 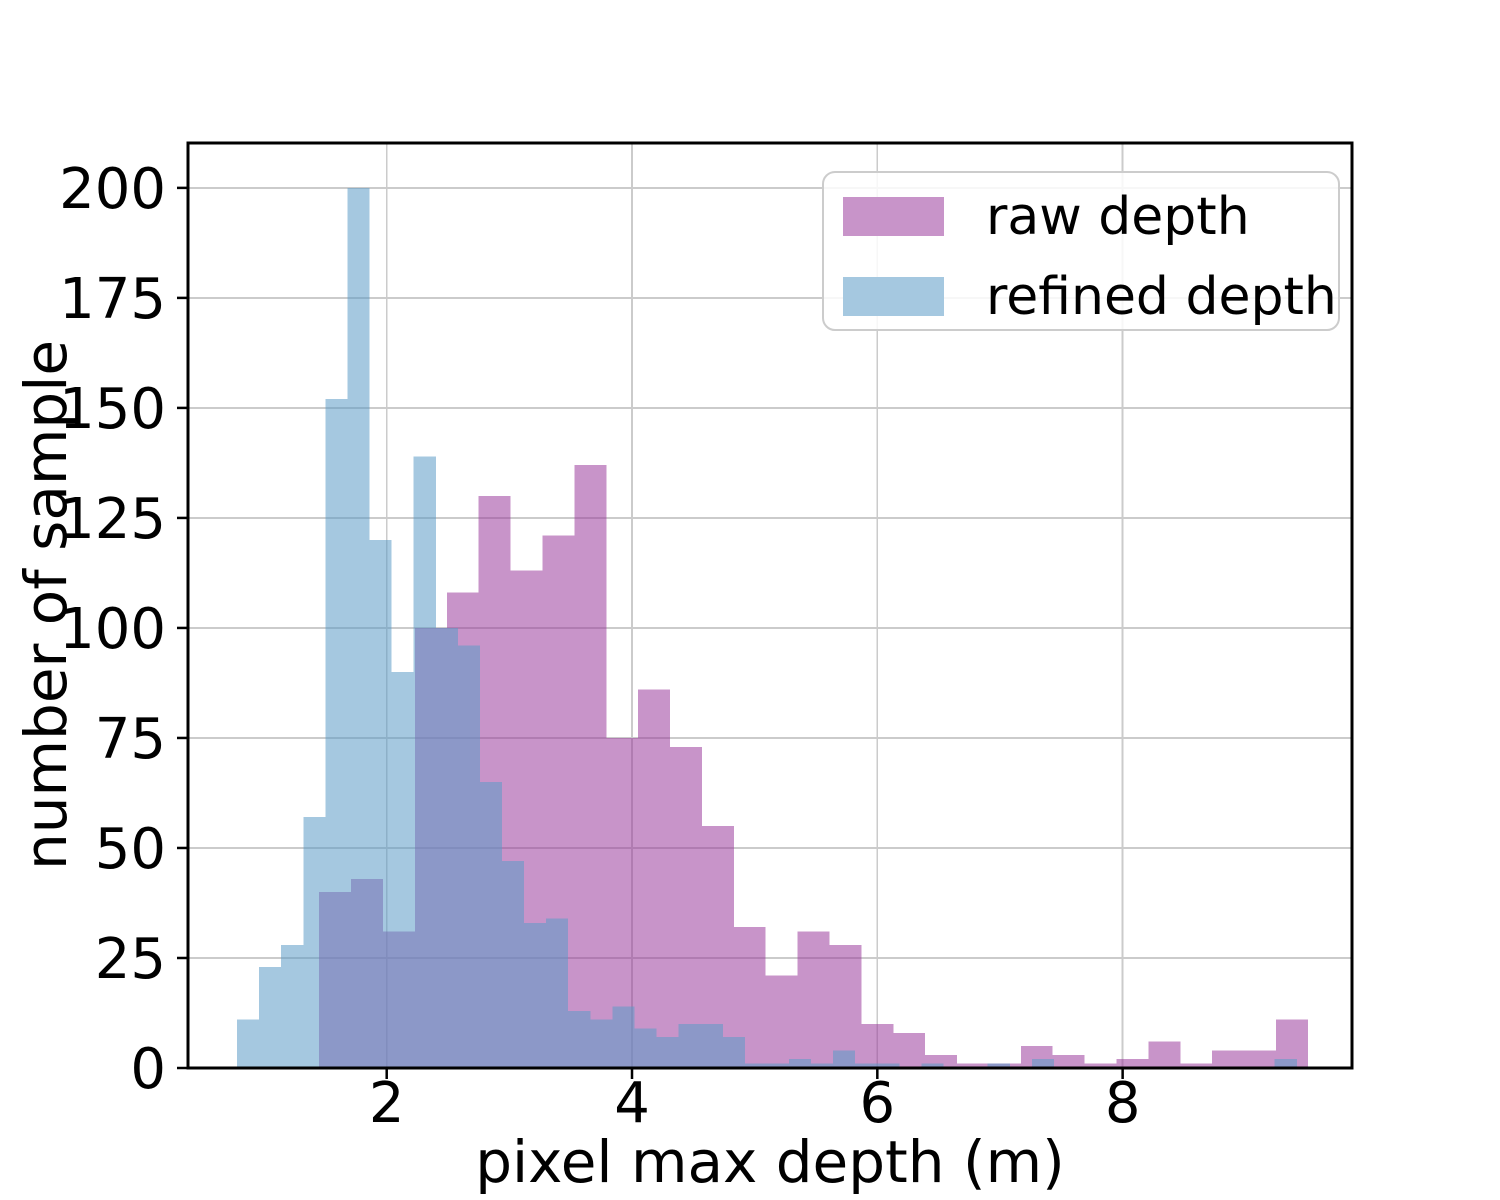 What do you see at coordinates (130, 849) in the screenshot?
I see `y-tick-label-50: 50` at bounding box center [130, 849].